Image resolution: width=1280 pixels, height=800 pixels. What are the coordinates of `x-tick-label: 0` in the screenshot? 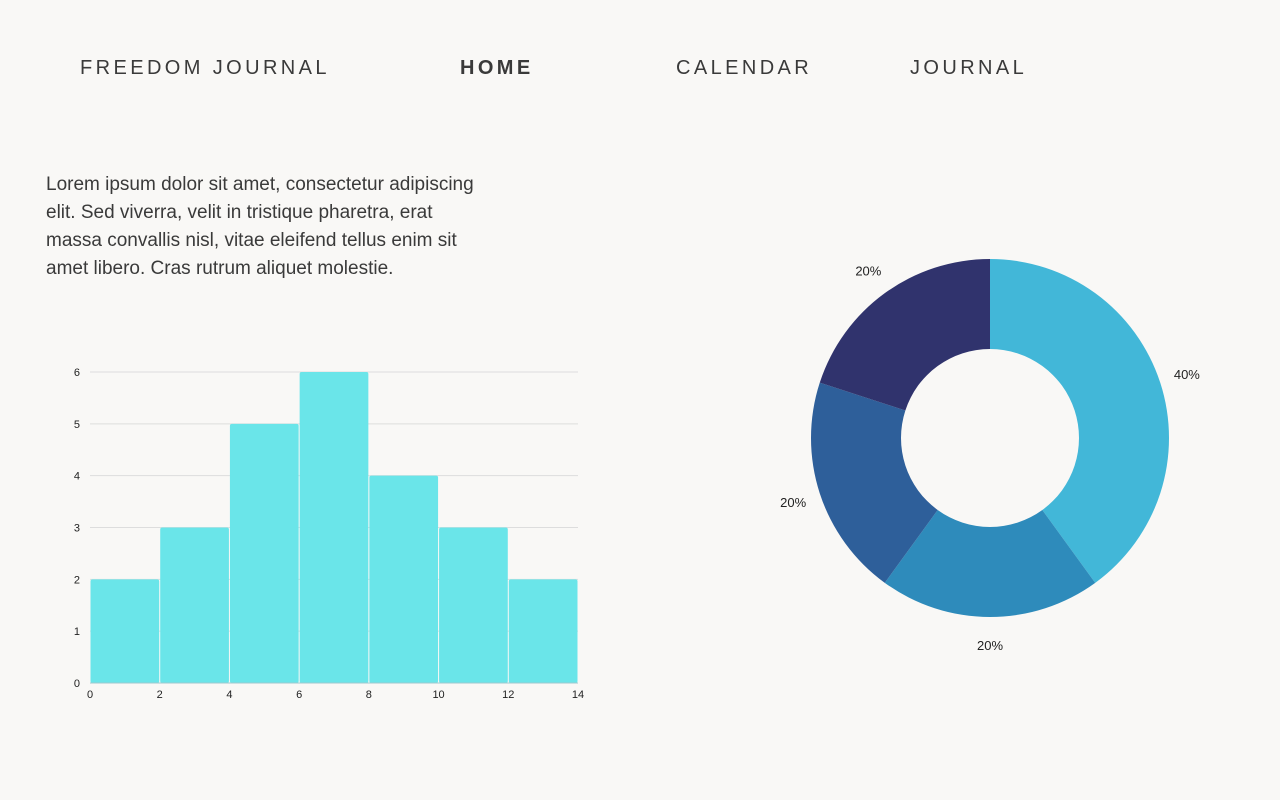 It's located at (90, 695).